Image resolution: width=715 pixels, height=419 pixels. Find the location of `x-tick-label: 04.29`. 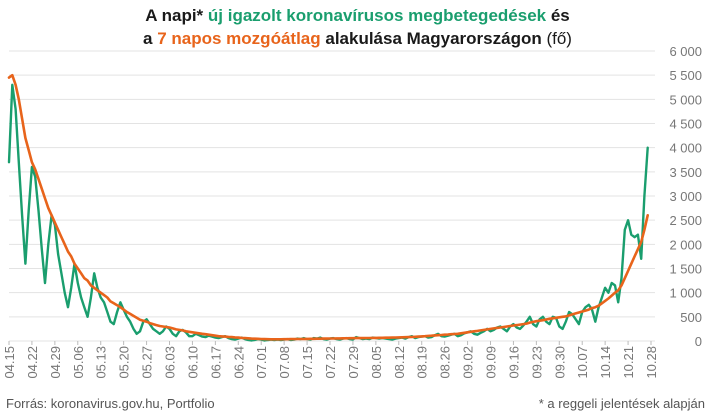

x-tick-label: 04.29 is located at coordinates (55, 362).